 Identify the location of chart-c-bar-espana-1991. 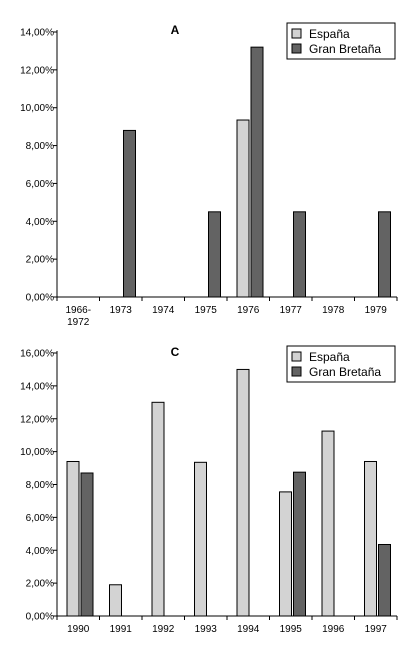
(115, 600).